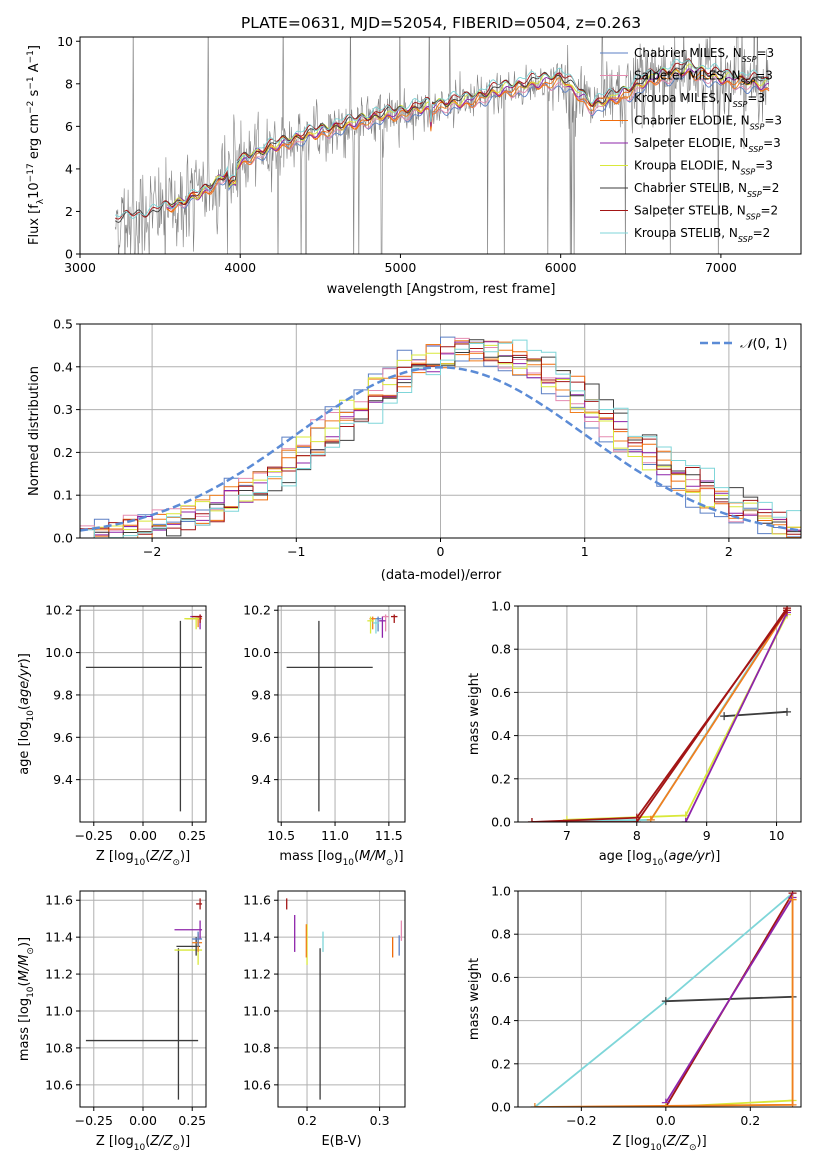 Image resolution: width=819 pixels, height=1170 pixels. I want to click on x-tick-label: 0.0, so click(666, 1120).